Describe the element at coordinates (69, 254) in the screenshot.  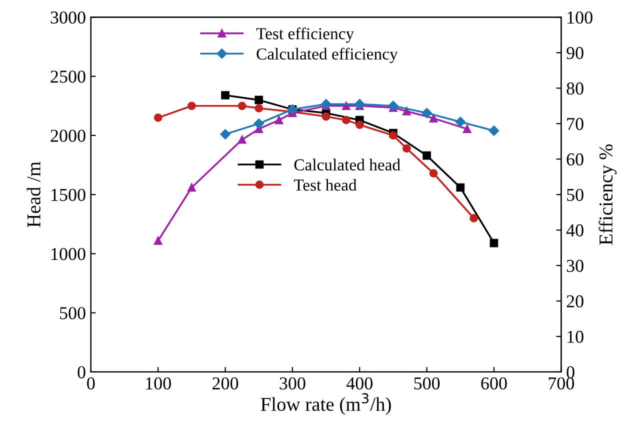
I see `y-tick-label: 1000` at that location.